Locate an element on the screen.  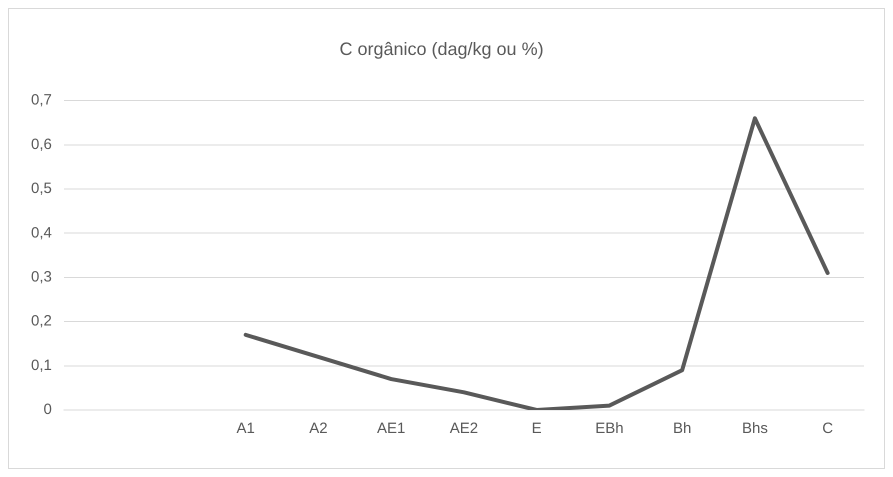
x-tick-label: Bh is located at coordinates (682, 429).